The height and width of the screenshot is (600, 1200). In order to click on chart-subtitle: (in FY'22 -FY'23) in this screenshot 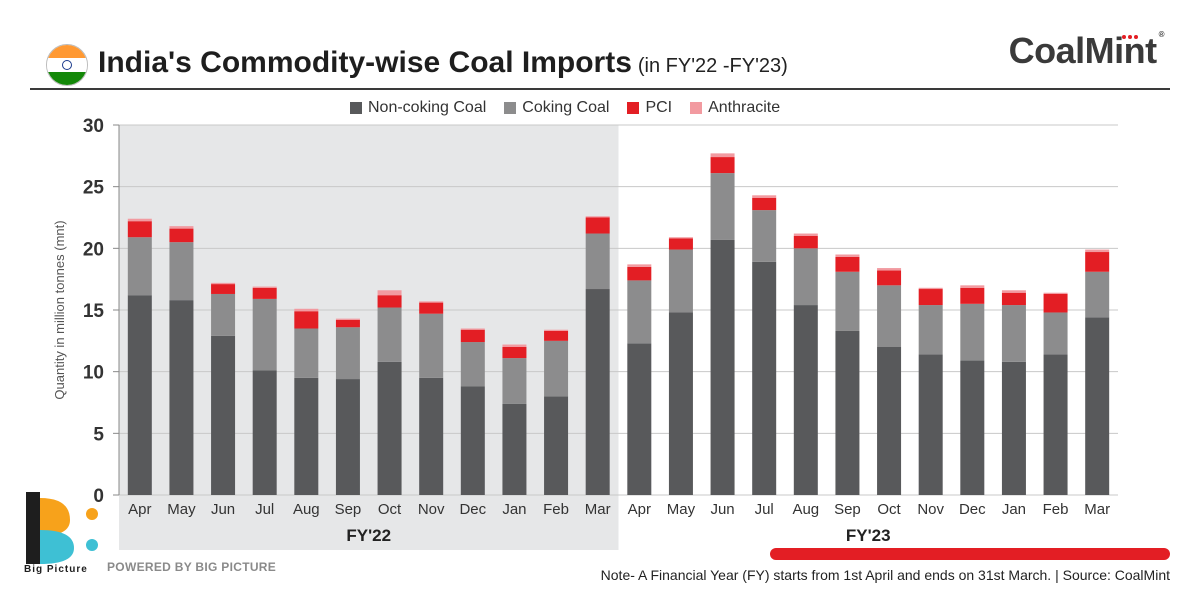, I will do `click(712, 66)`.